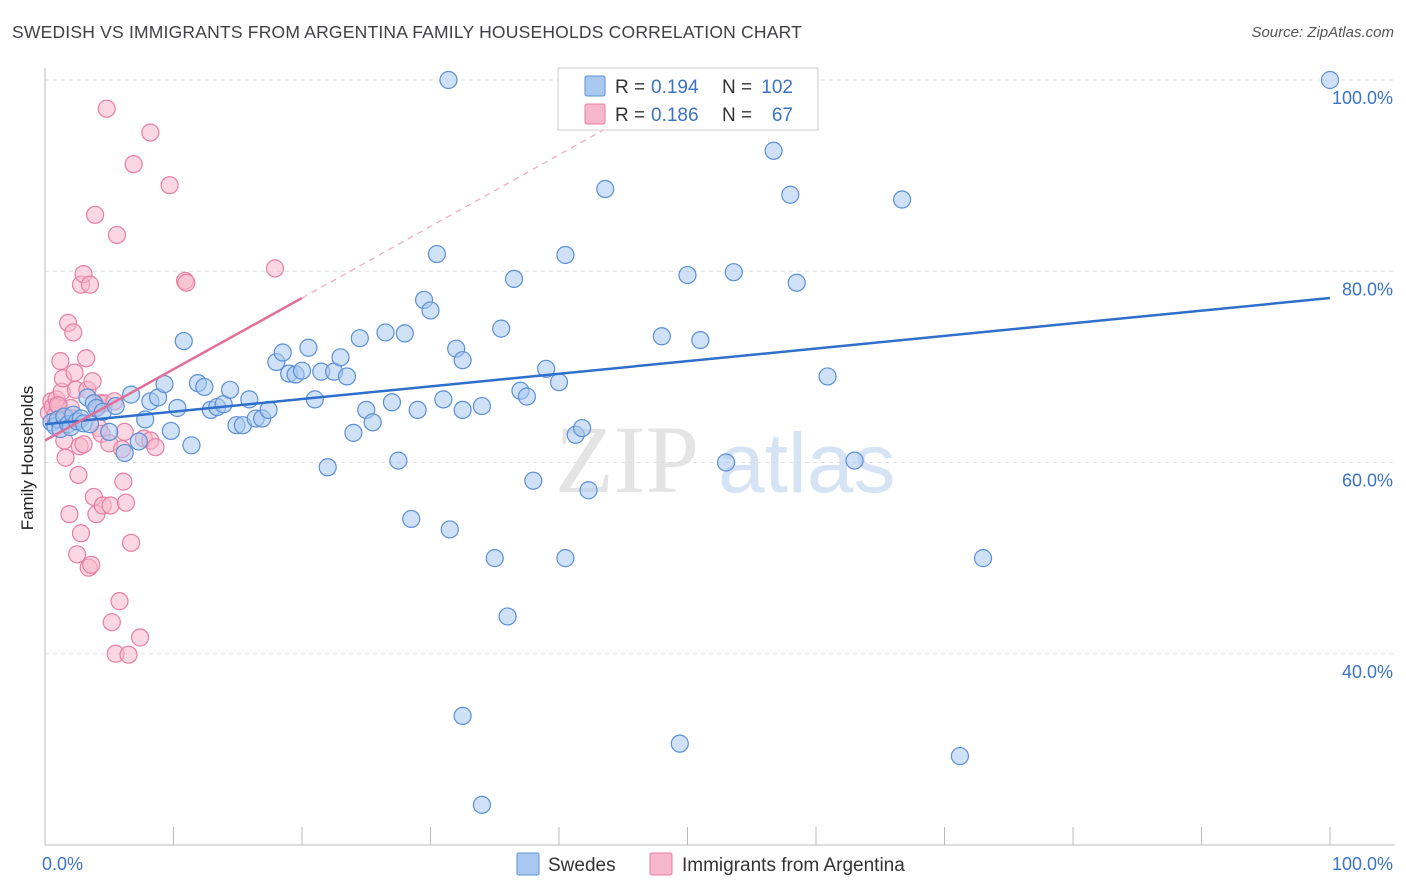 The image size is (1406, 892). Describe the element at coordinates (173, 369) in the screenshot. I see `trend-line-argentina` at that location.